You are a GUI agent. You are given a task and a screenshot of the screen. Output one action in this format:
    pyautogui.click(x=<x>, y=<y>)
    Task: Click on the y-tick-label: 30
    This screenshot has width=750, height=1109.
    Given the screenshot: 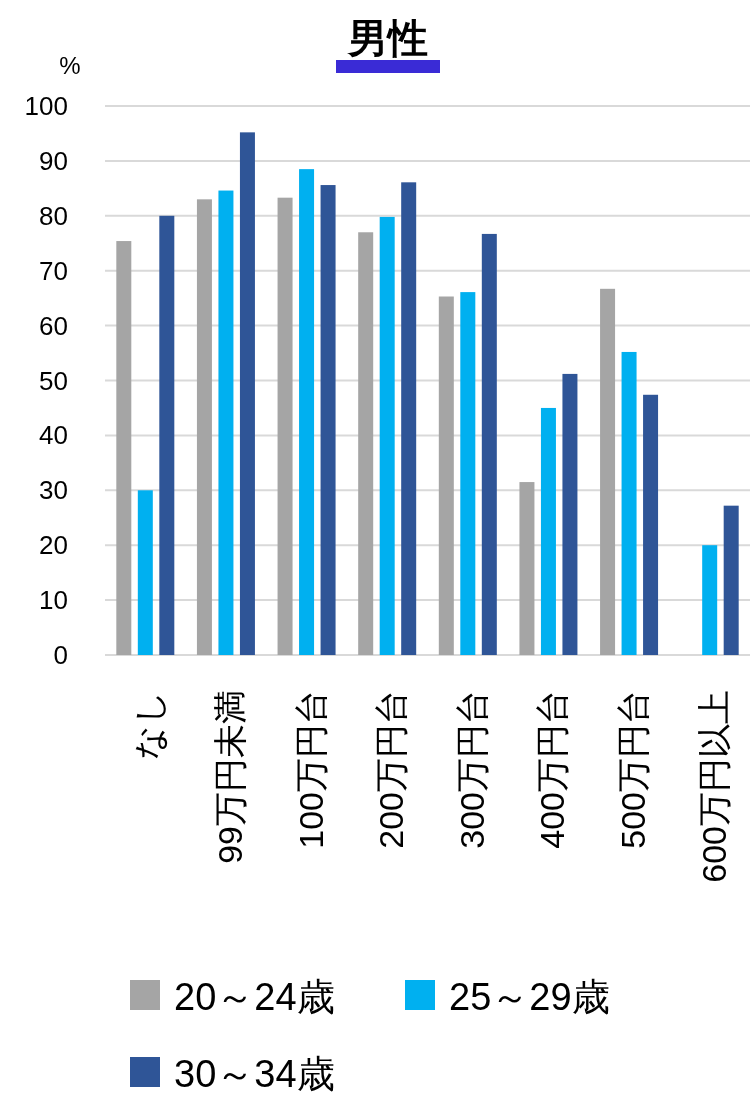 What is the action you would take?
    pyautogui.click(x=53, y=490)
    